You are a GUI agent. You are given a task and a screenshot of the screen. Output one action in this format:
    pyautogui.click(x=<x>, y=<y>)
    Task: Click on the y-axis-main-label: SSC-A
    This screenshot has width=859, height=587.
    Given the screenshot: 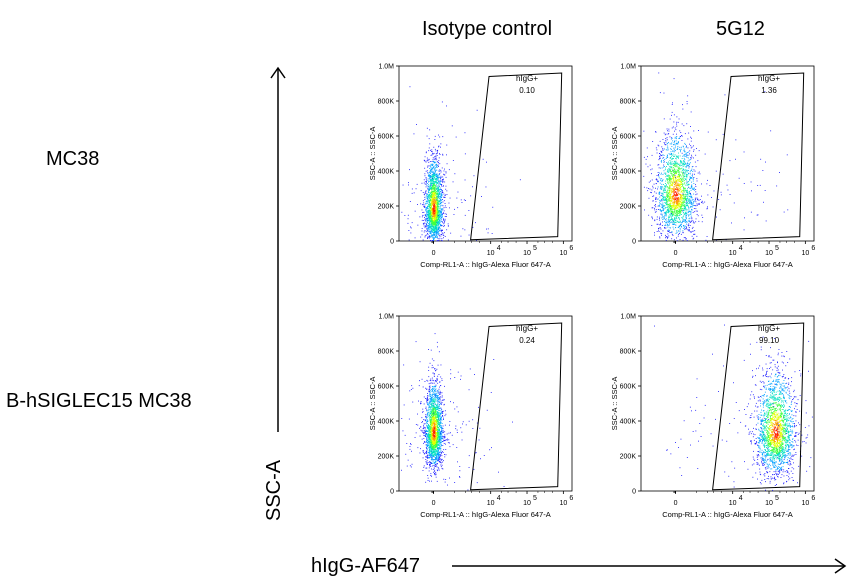 What is the action you would take?
    pyautogui.click(x=274, y=490)
    